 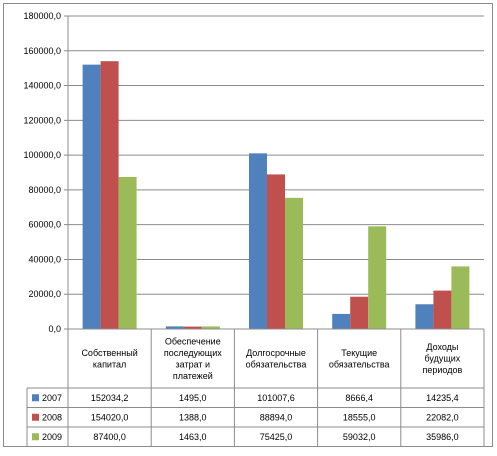 What do you see at coordinates (44, 294) in the screenshot?
I see `y-tick-label: 20000,0` at bounding box center [44, 294].